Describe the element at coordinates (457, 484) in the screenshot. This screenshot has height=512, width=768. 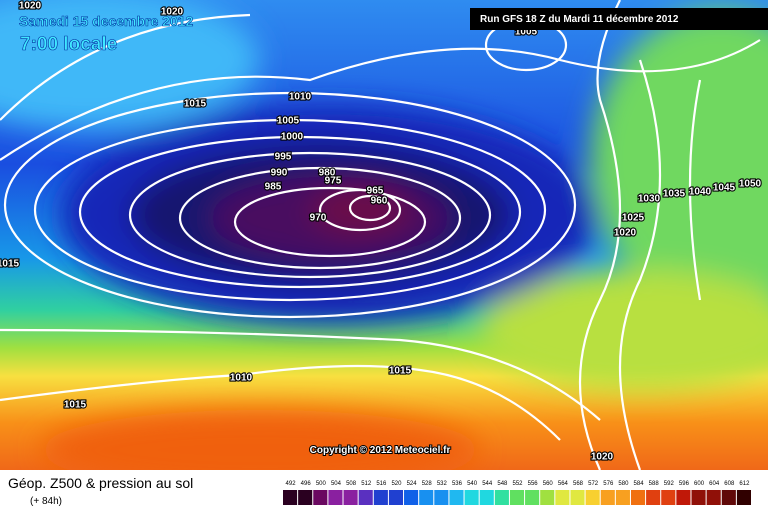
I see `scale-label: 536` at that location.